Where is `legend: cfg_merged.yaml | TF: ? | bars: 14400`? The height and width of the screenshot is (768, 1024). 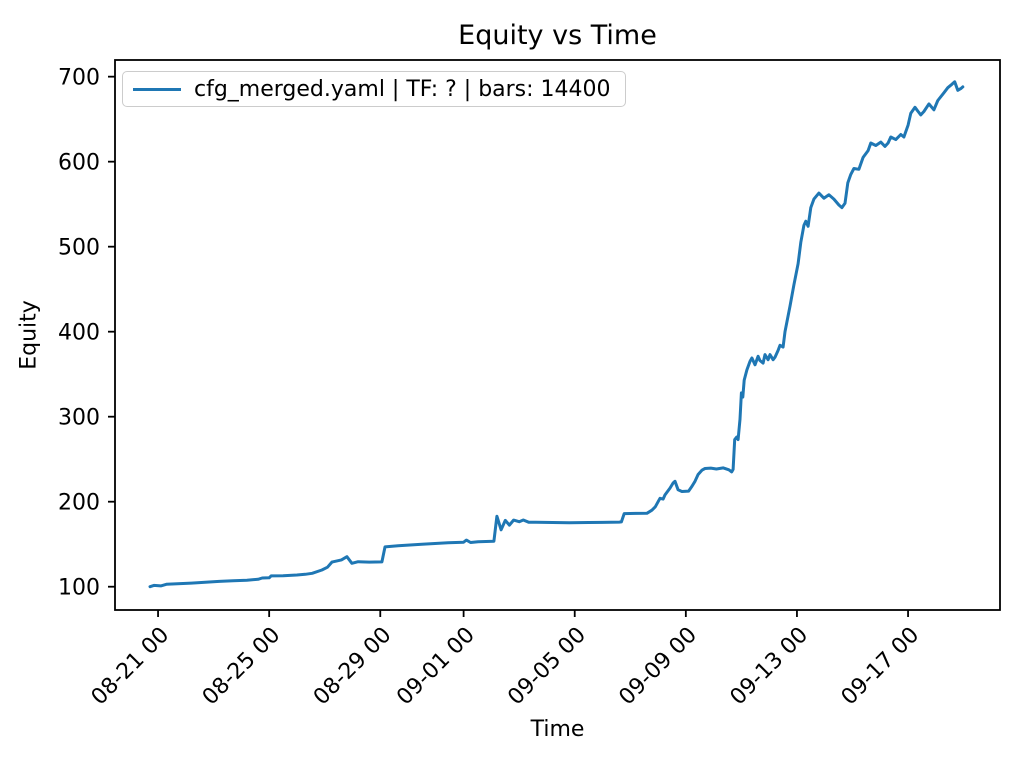 legend: cfg_merged.yaml | TF: ? | bars: 14400 is located at coordinates (374, 89).